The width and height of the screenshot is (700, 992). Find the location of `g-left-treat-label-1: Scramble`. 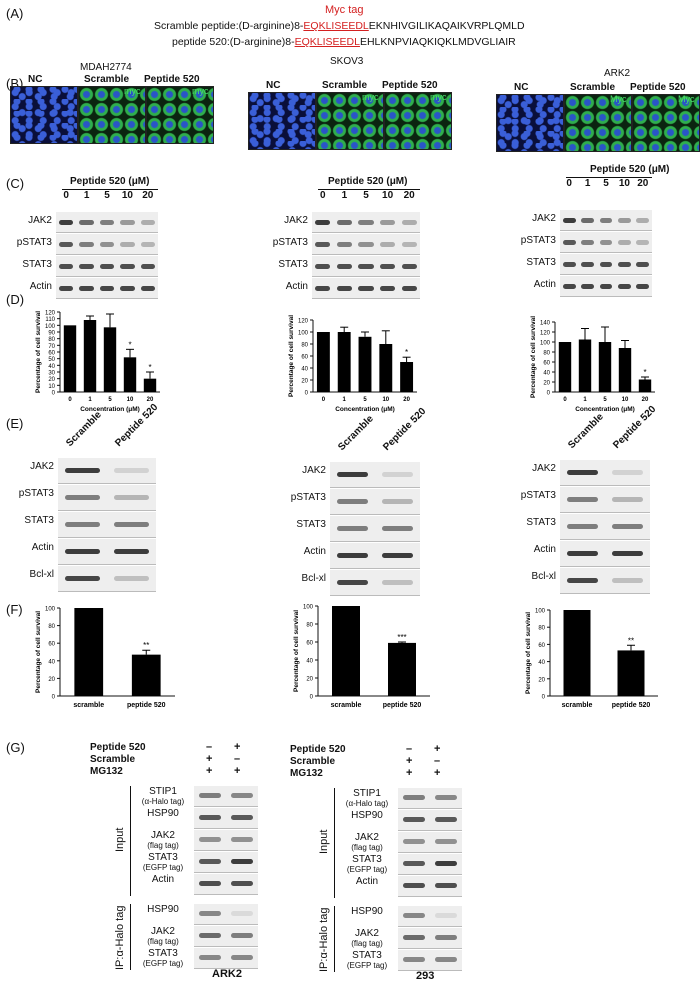

g-left-treat-label-1: Scramble is located at coordinates (113, 759).